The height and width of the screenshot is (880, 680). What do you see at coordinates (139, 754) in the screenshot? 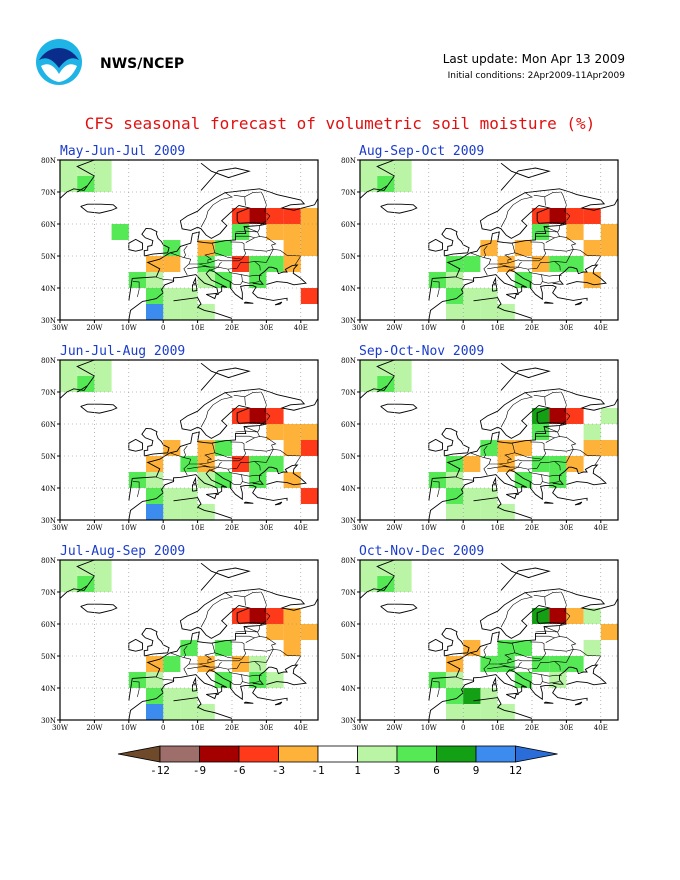
I see `legend-low-arrow` at bounding box center [139, 754].